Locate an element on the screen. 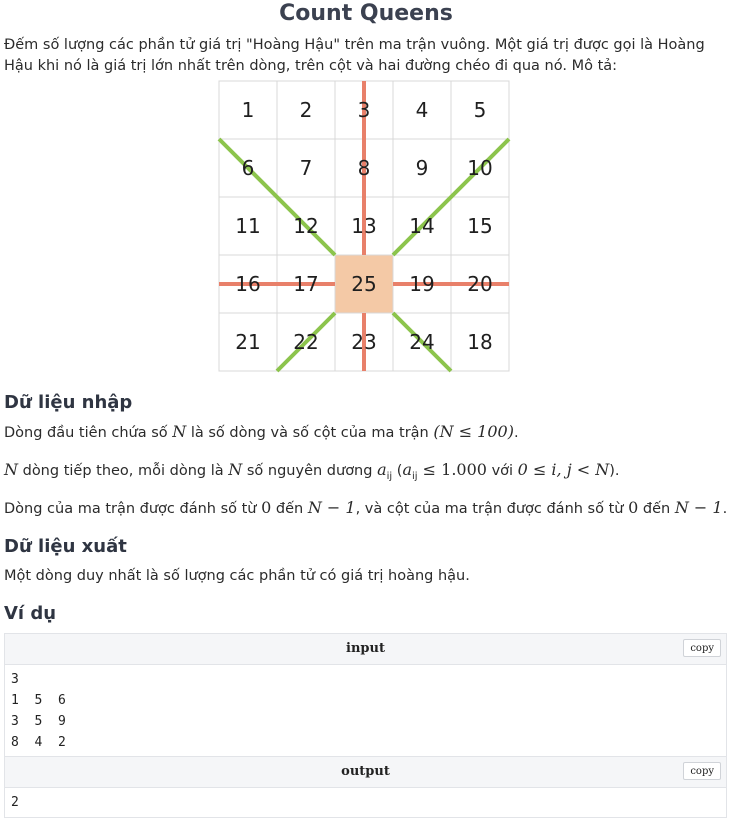 The width and height of the screenshot is (732, 826). cell-value: 24 is located at coordinates (421, 342).